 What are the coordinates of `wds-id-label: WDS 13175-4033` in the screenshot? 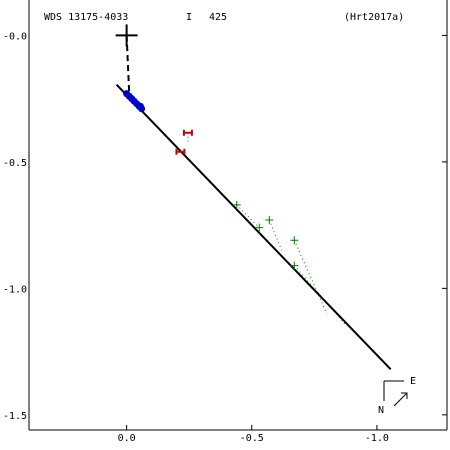 It's located at (86, 17).